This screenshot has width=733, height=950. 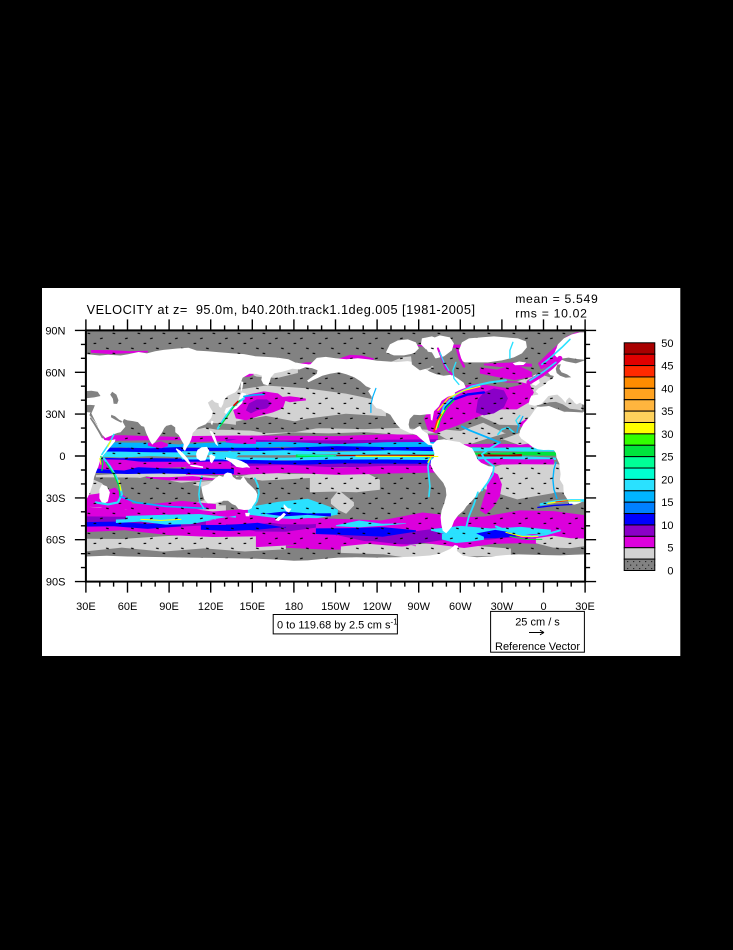 I want to click on svg-text: 50, so click(x=667, y=344).